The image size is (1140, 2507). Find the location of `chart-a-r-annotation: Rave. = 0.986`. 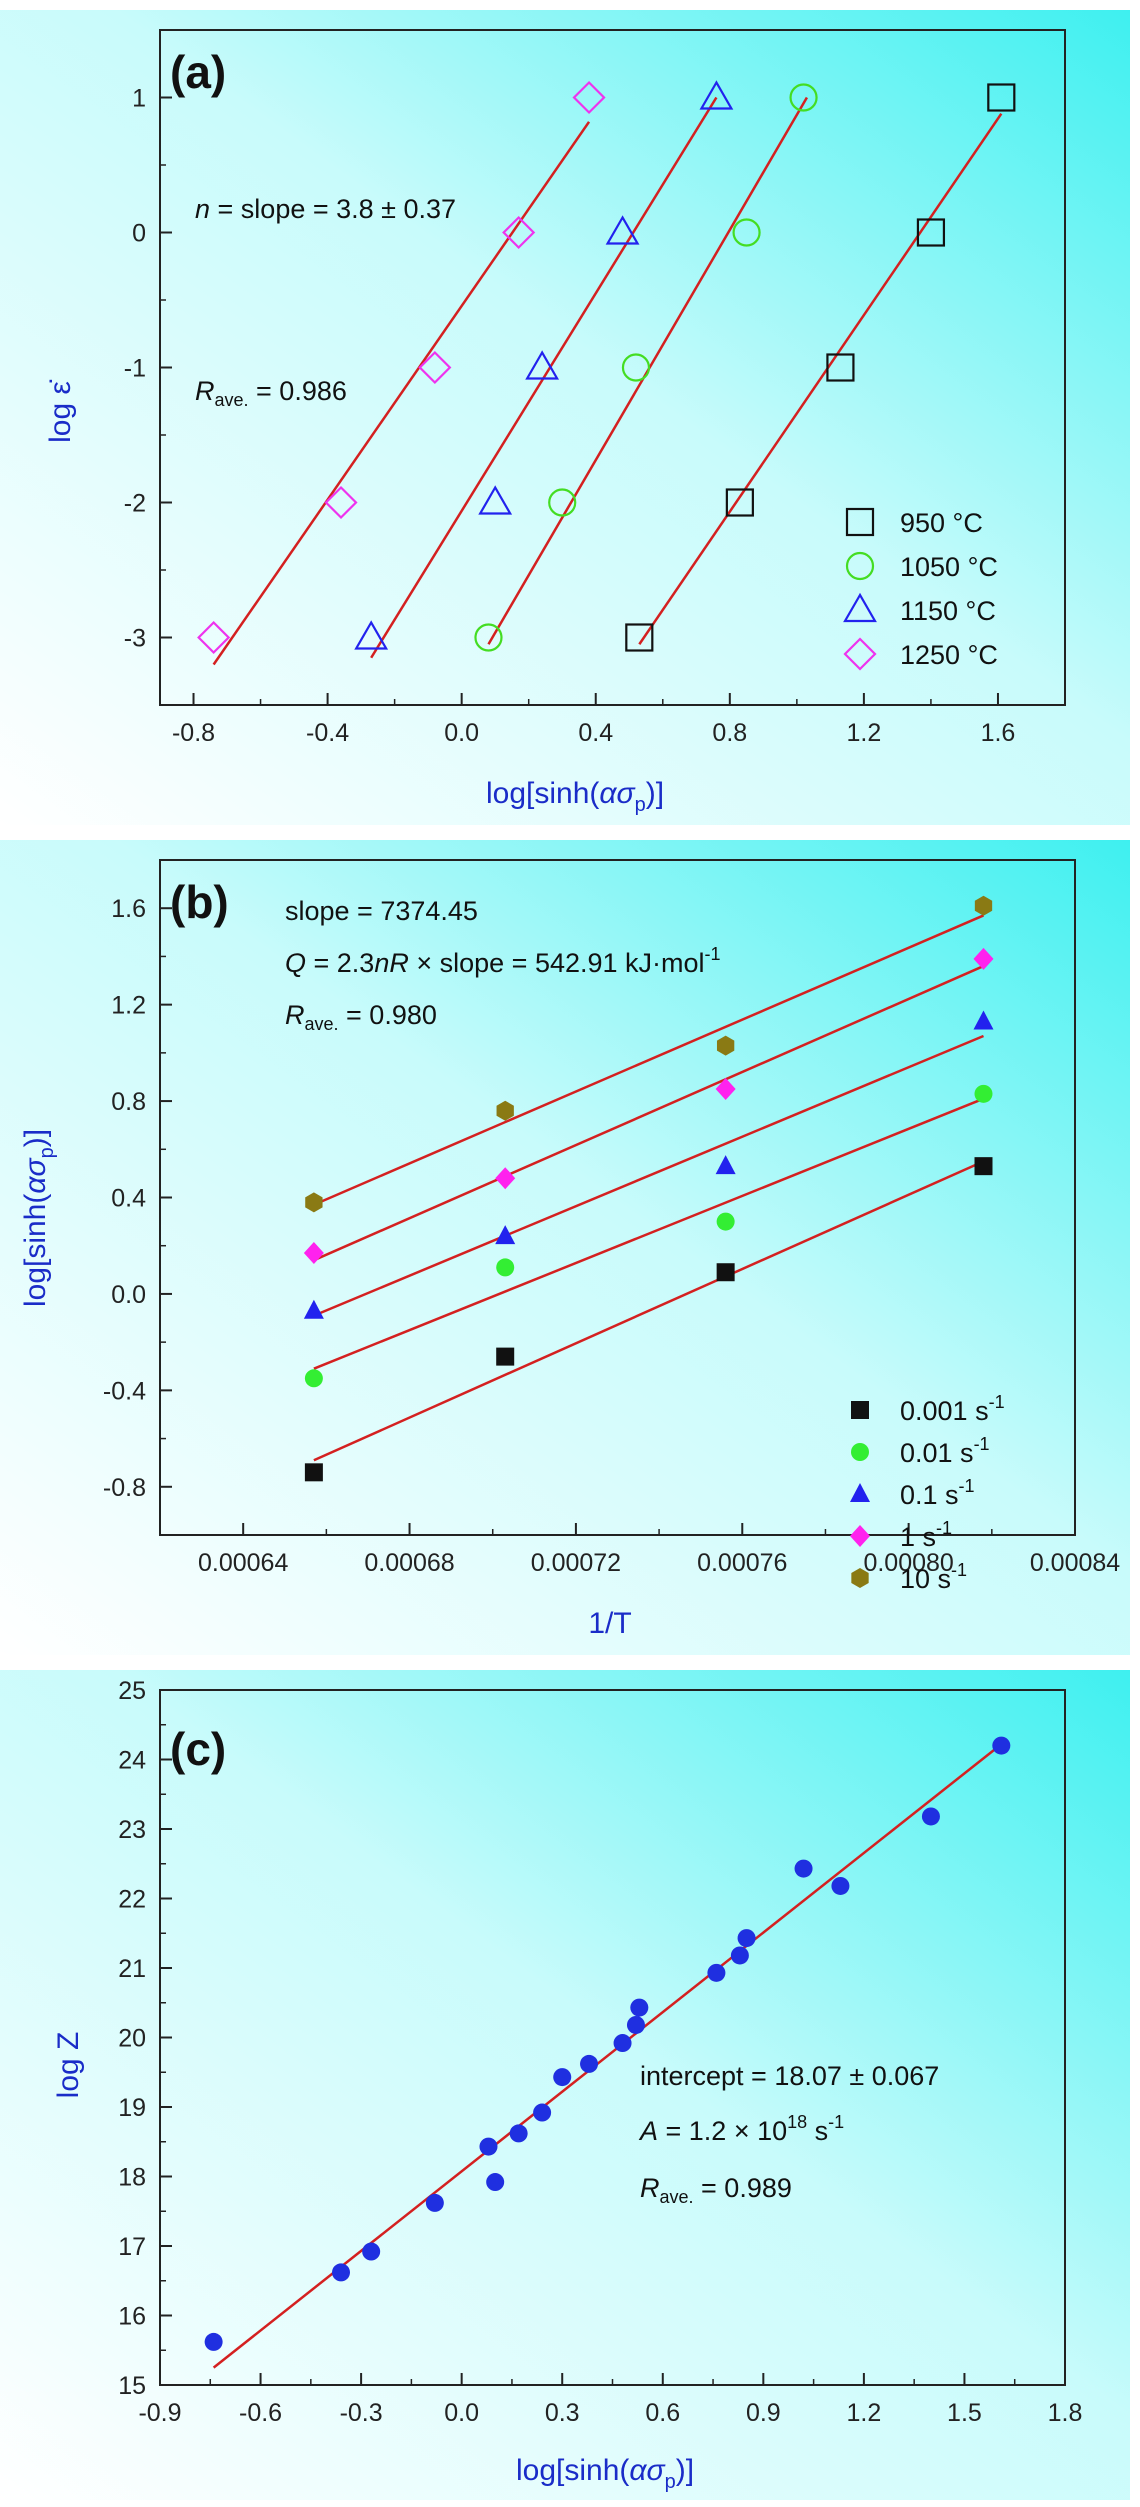

chart-a-r-annotation: Rave. = 0.986 is located at coordinates (271, 393).